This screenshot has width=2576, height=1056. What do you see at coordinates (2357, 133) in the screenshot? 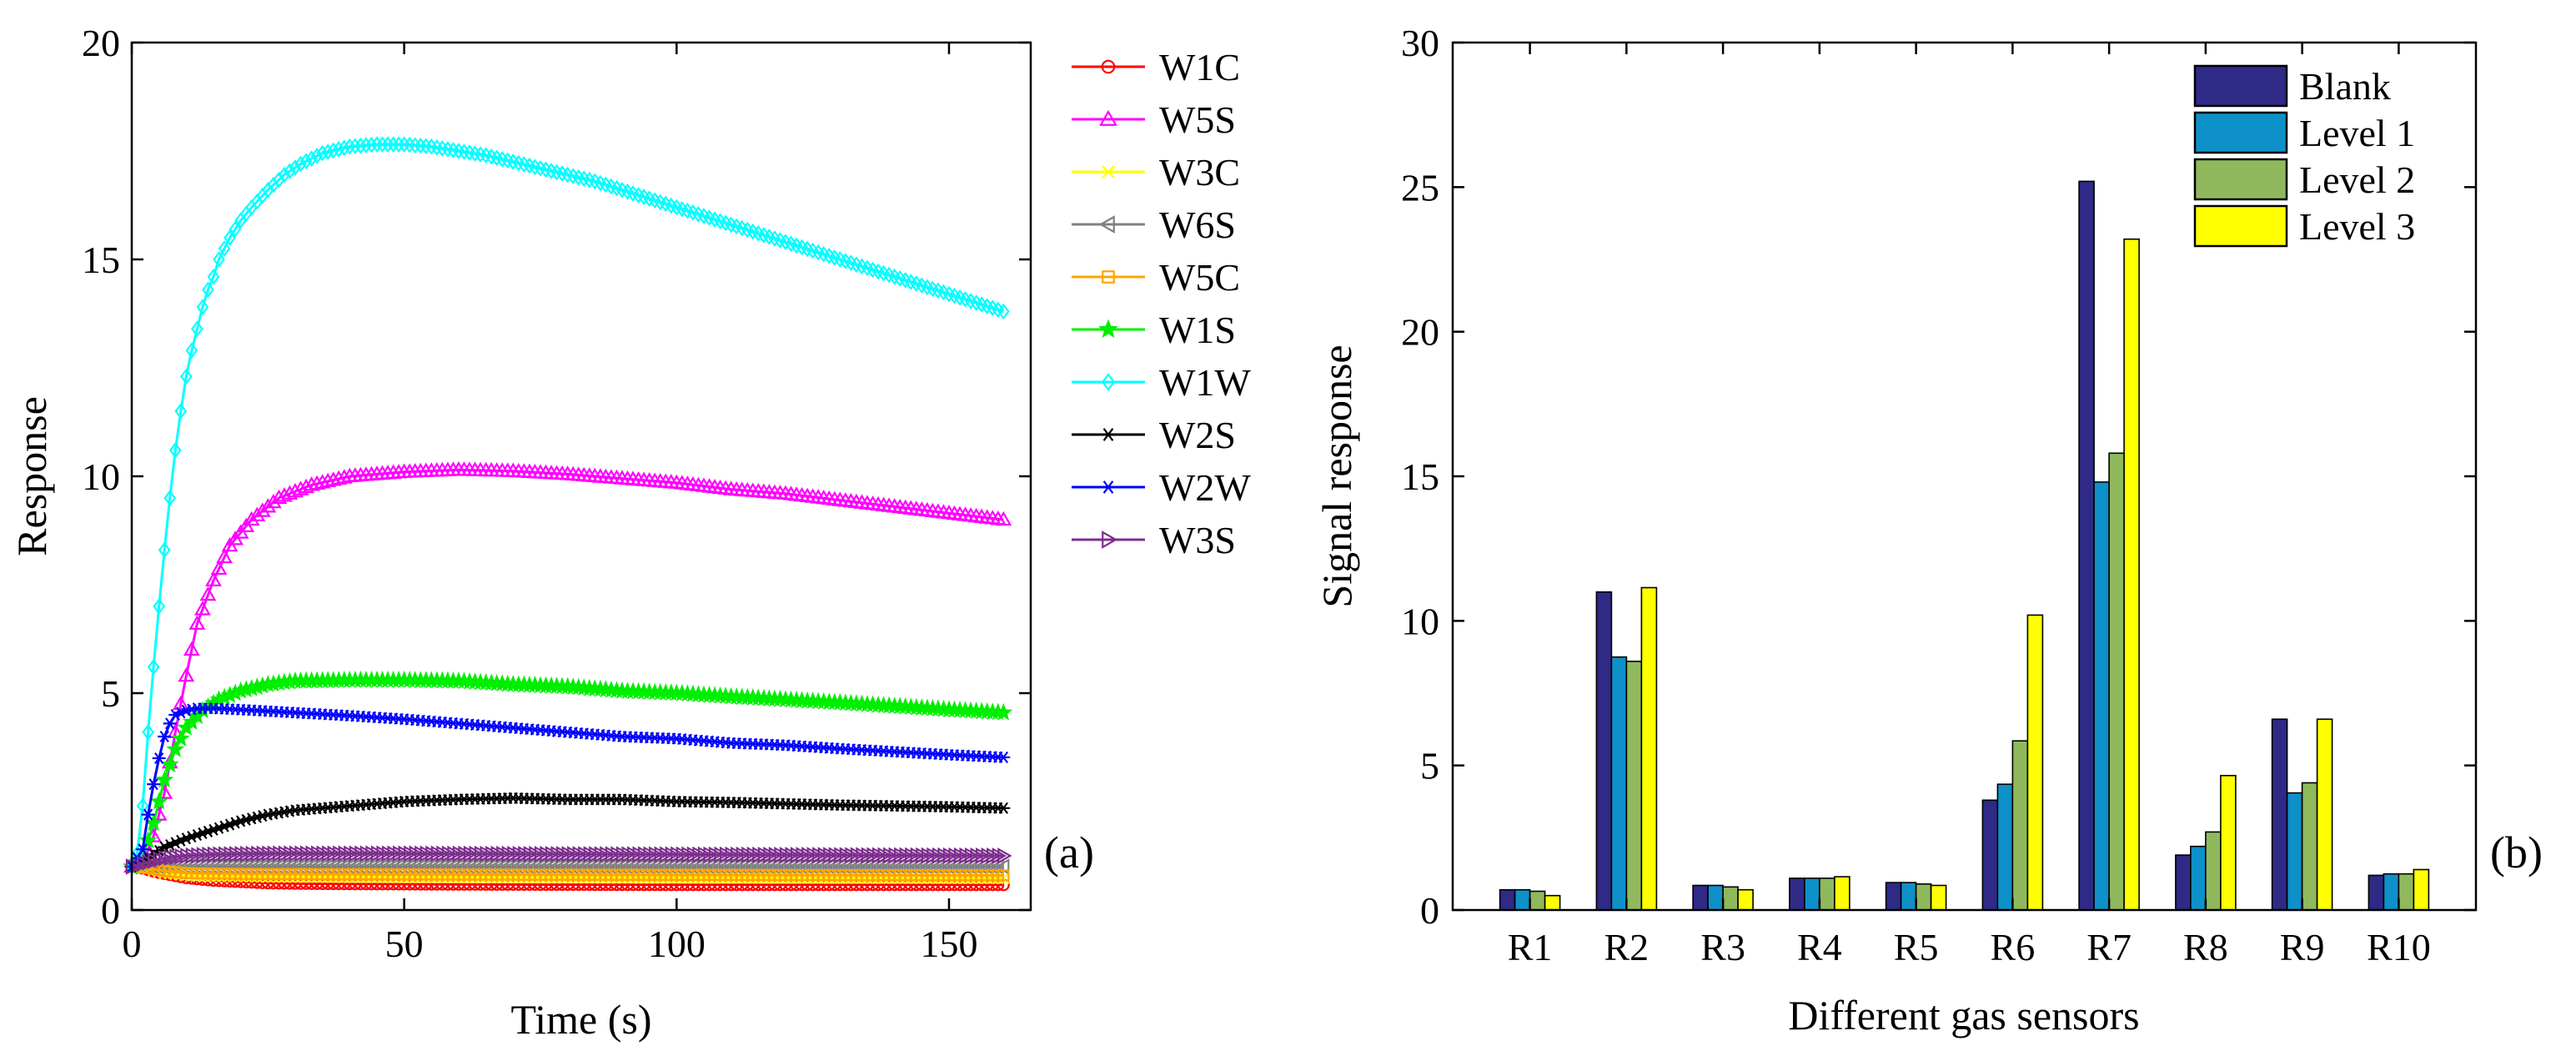
I see `legend-label: Level 1` at bounding box center [2357, 133].